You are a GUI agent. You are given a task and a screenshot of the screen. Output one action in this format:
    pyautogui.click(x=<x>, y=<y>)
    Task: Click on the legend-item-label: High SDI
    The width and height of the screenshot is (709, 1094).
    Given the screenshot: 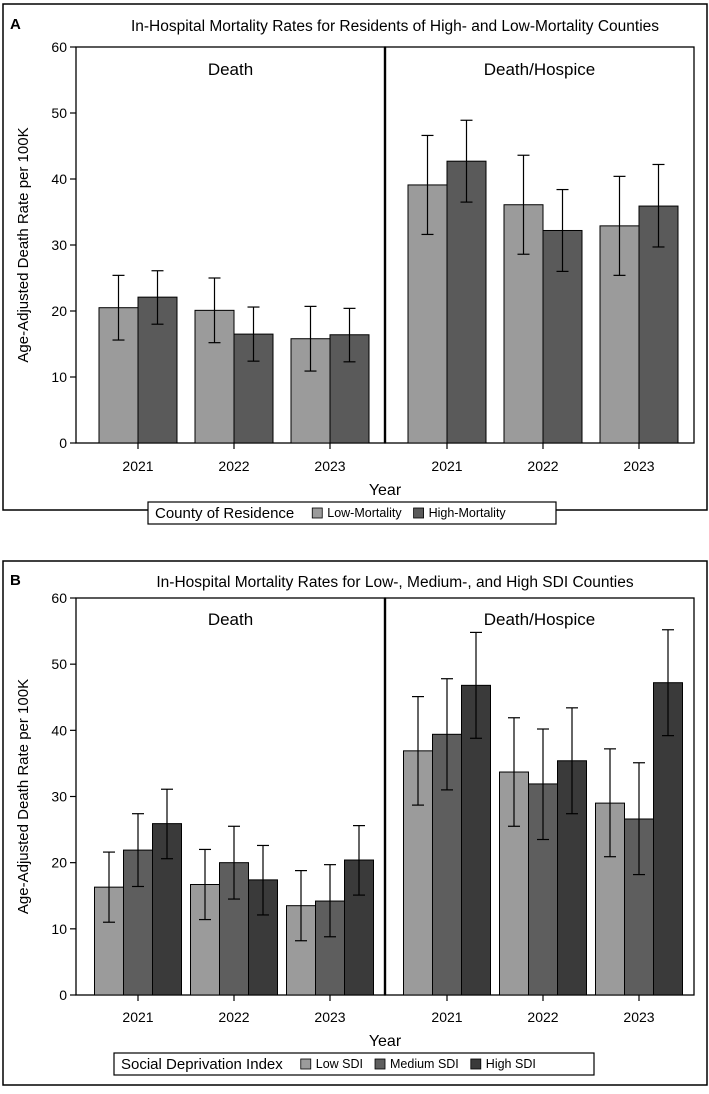 What is the action you would take?
    pyautogui.click(x=511, y=1064)
    